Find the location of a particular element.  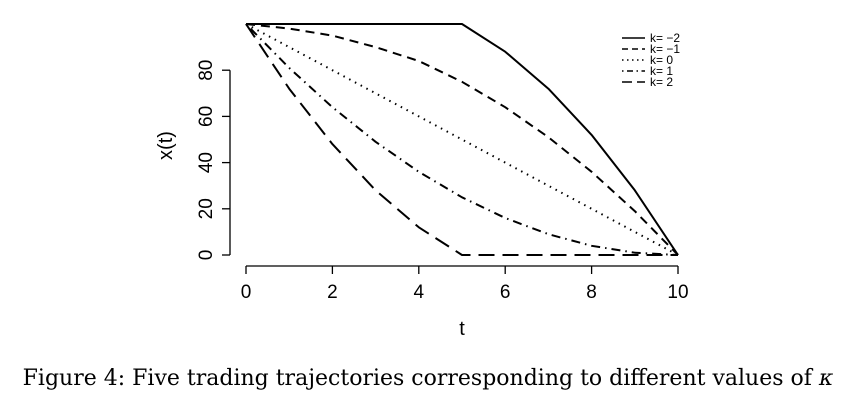

legend-label-4: k= 1 is located at coordinates (661, 71).